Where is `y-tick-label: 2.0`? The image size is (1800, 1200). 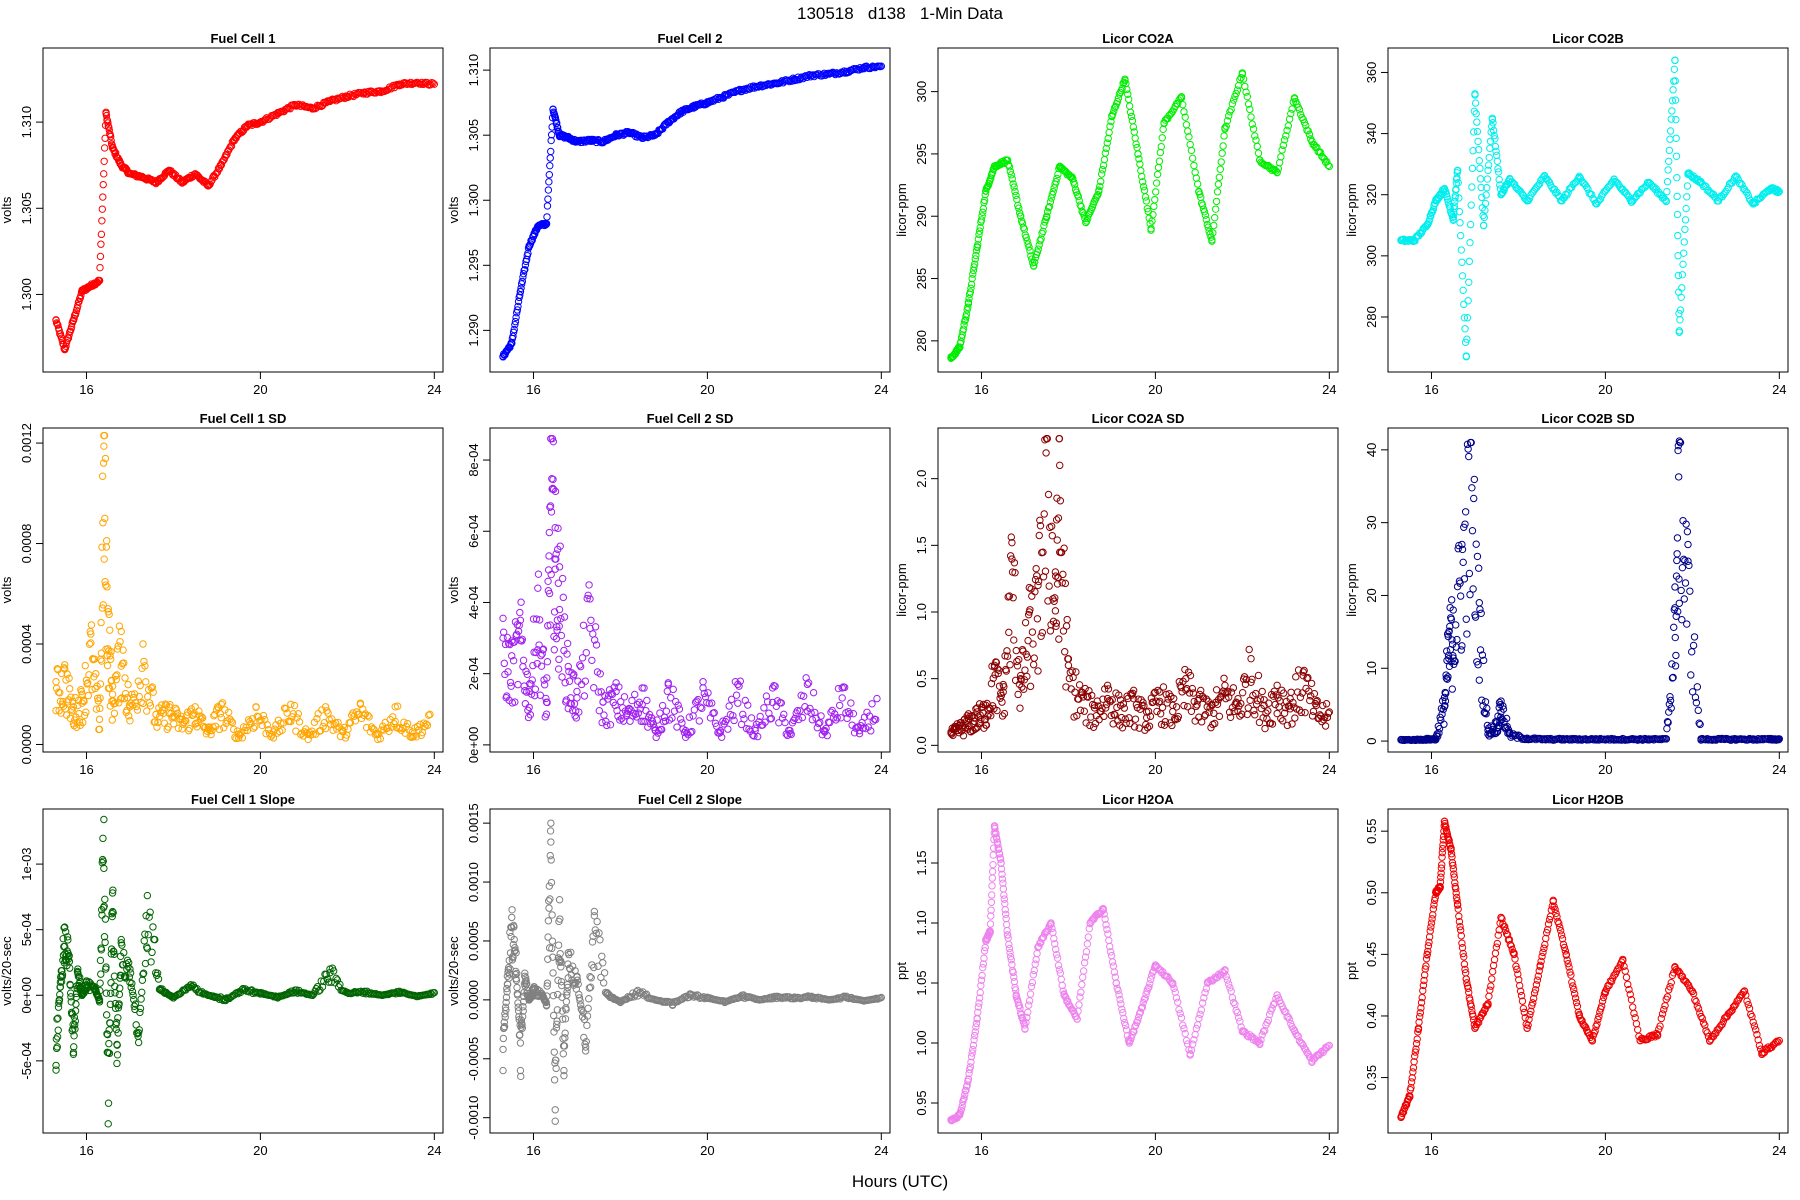
y-tick-label: 2.0 is located at coordinates (921, 479).